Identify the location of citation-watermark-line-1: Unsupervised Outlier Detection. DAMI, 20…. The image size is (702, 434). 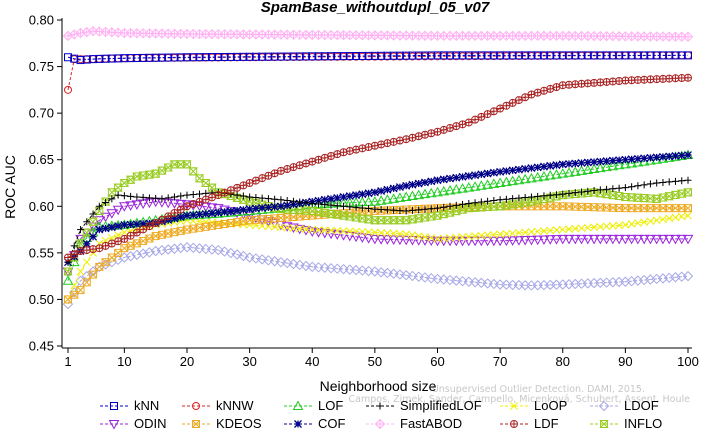
(538, 389).